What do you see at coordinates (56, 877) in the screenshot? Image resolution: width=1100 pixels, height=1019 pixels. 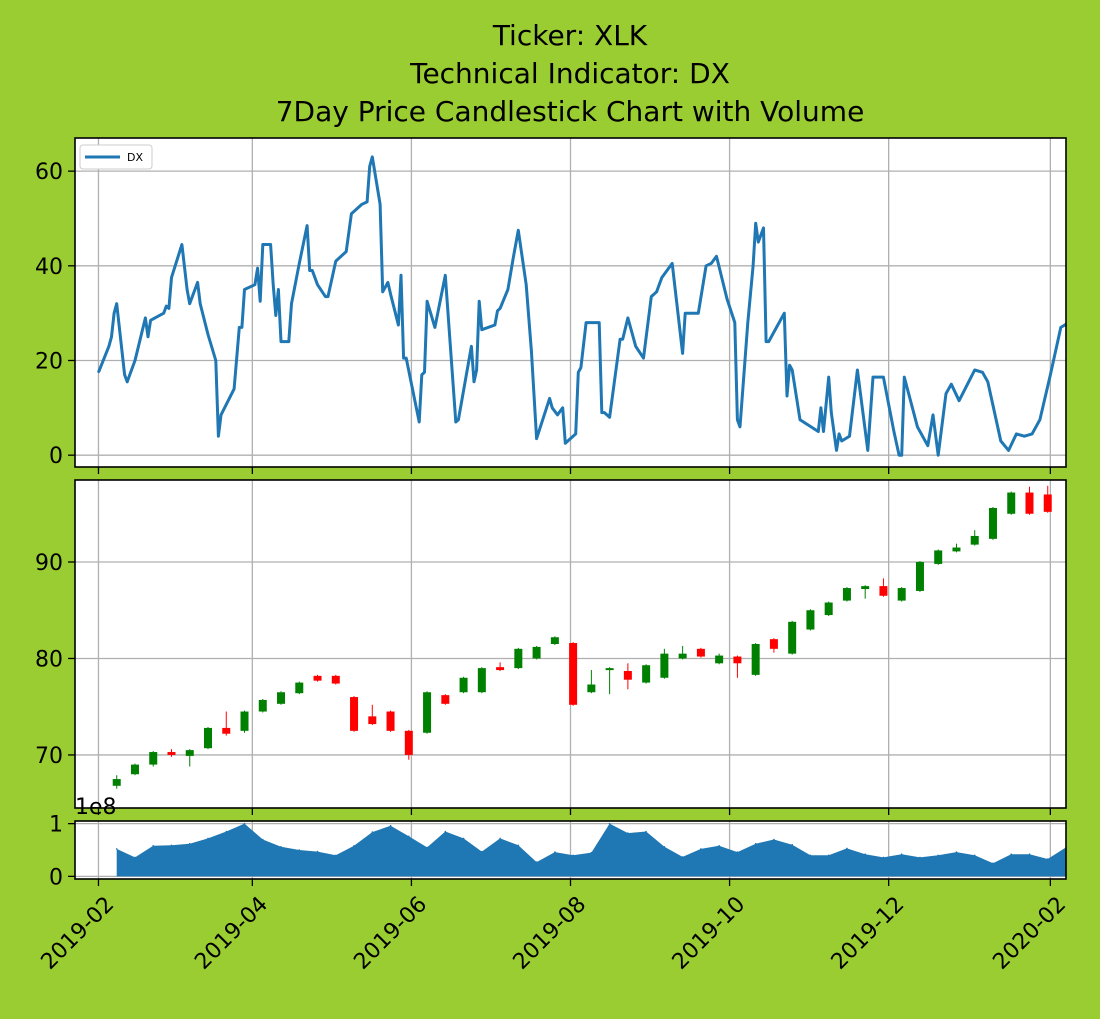 I see `y-tick-label: 0` at bounding box center [56, 877].